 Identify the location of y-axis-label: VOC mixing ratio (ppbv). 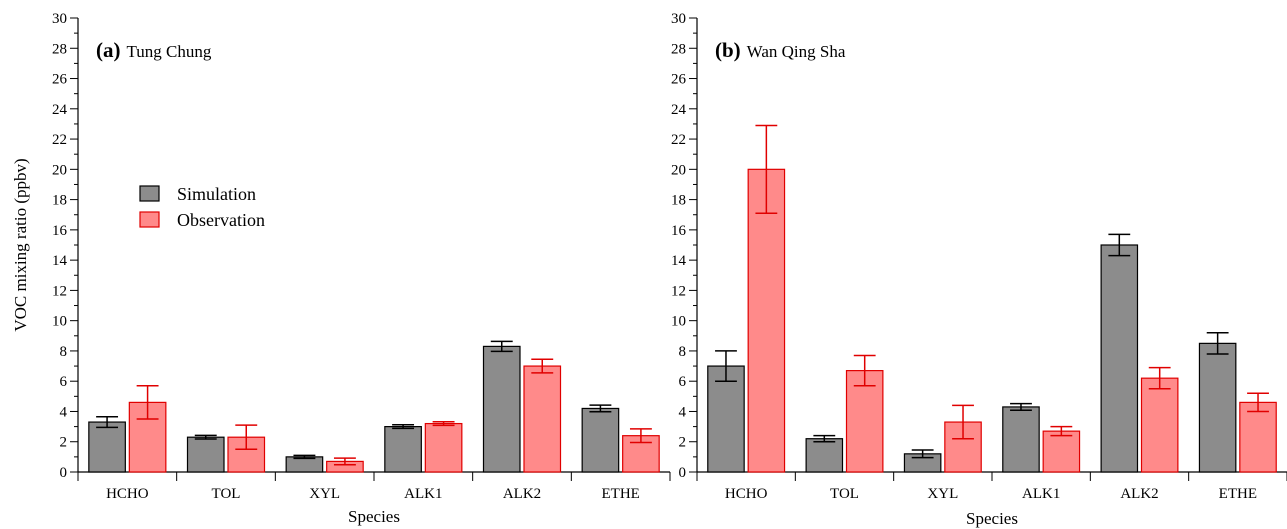
(20, 244).